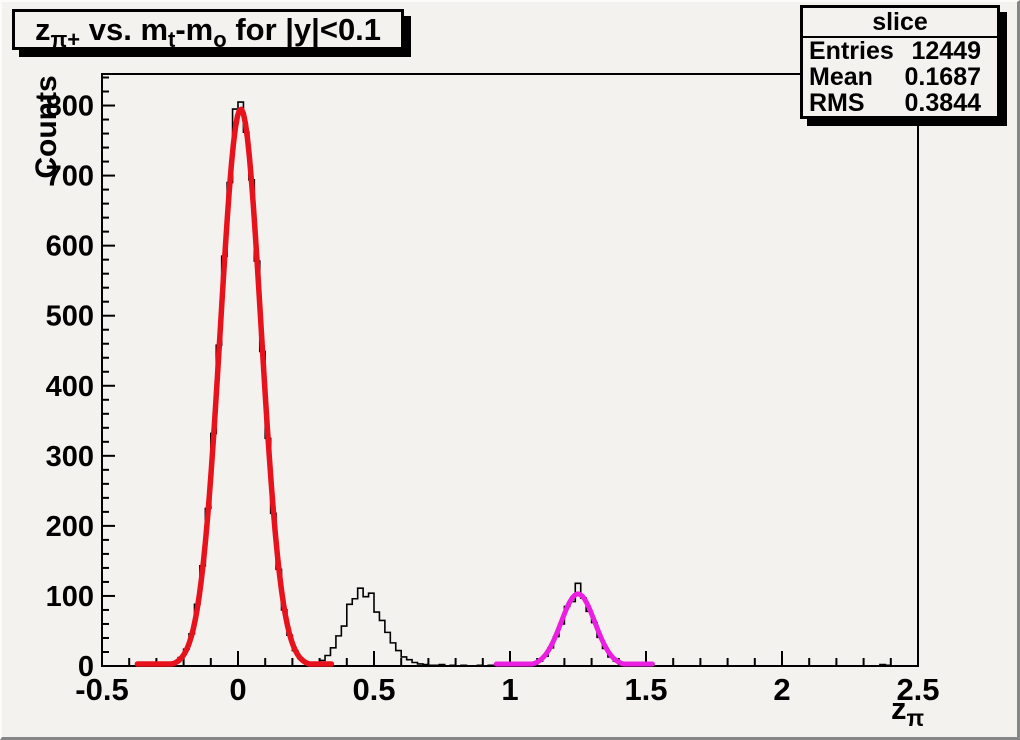  Describe the element at coordinates (70, 457) in the screenshot. I see `y-tick-label: 300` at that location.